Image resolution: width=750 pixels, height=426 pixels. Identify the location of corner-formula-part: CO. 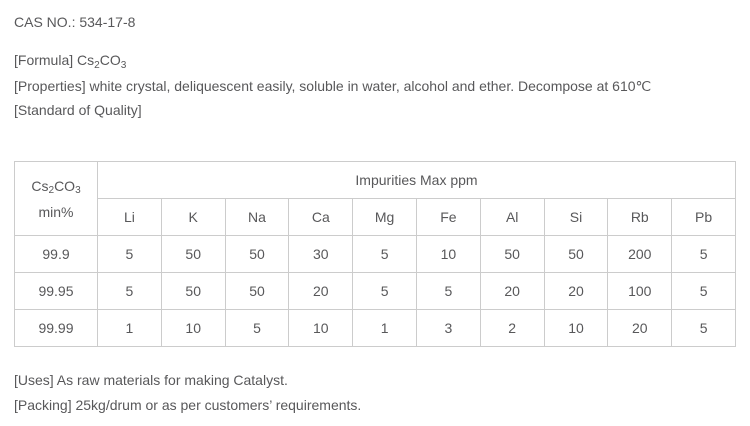
(65, 185).